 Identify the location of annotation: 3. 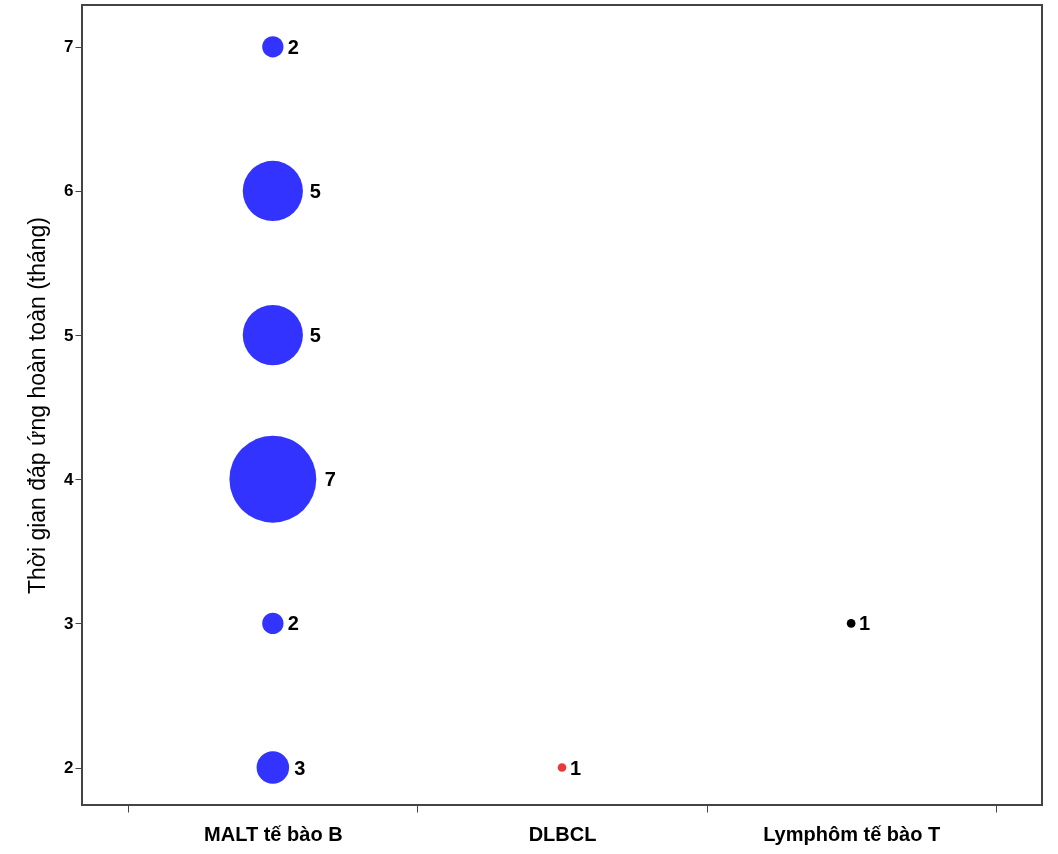
(300, 767).